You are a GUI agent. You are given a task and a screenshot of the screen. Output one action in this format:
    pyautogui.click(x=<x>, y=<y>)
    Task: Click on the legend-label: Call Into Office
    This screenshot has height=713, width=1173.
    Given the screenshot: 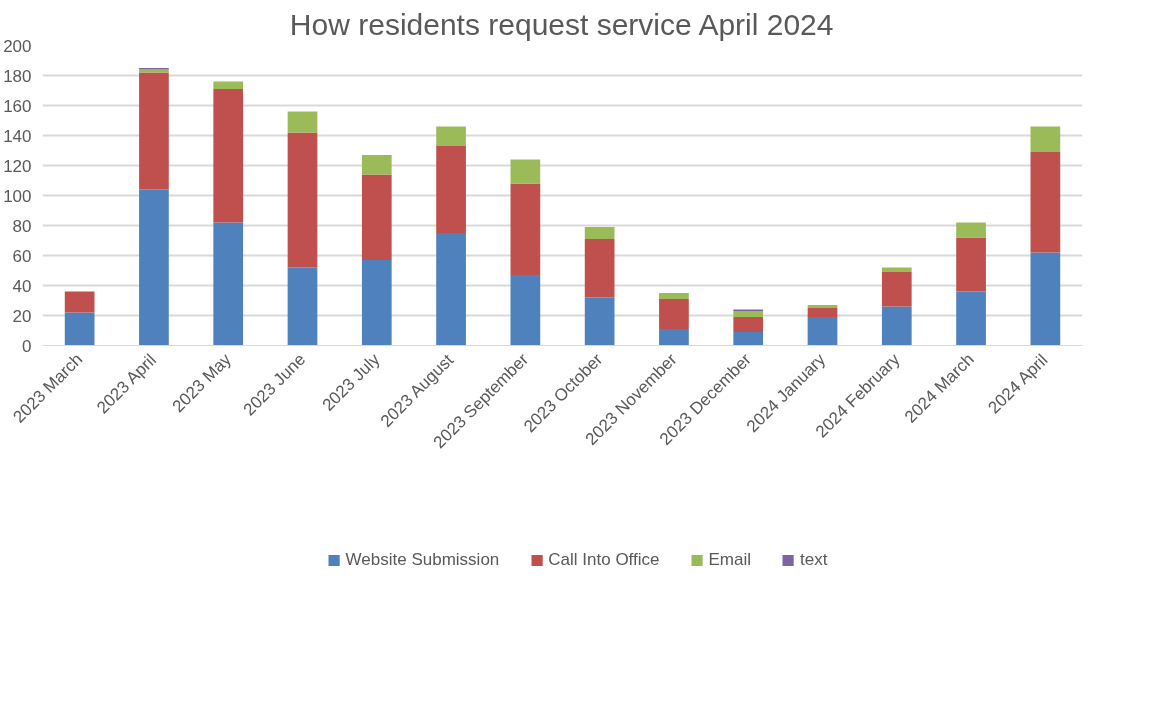 What is the action you would take?
    pyautogui.click(x=604, y=560)
    